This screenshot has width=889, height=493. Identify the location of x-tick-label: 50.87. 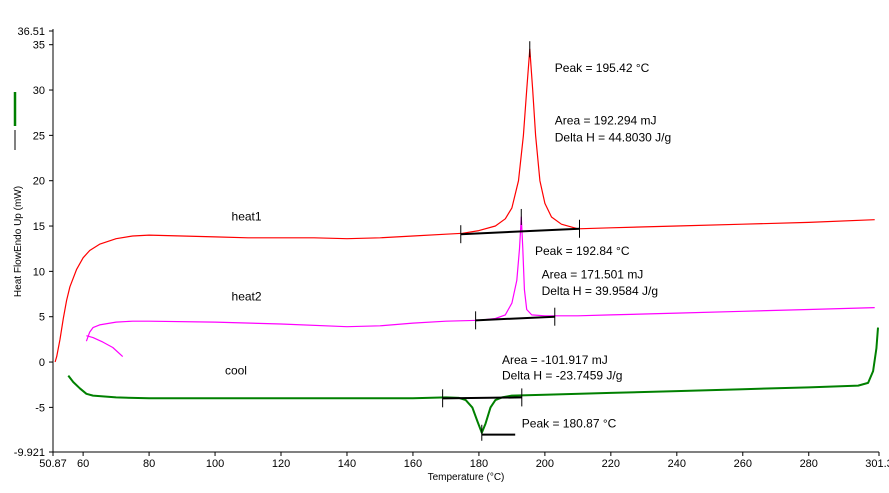
(53, 464).